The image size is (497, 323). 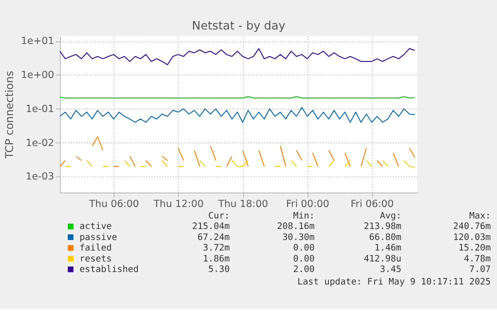 I want to click on x-tick-label: Fri 00:00, so click(x=308, y=204).